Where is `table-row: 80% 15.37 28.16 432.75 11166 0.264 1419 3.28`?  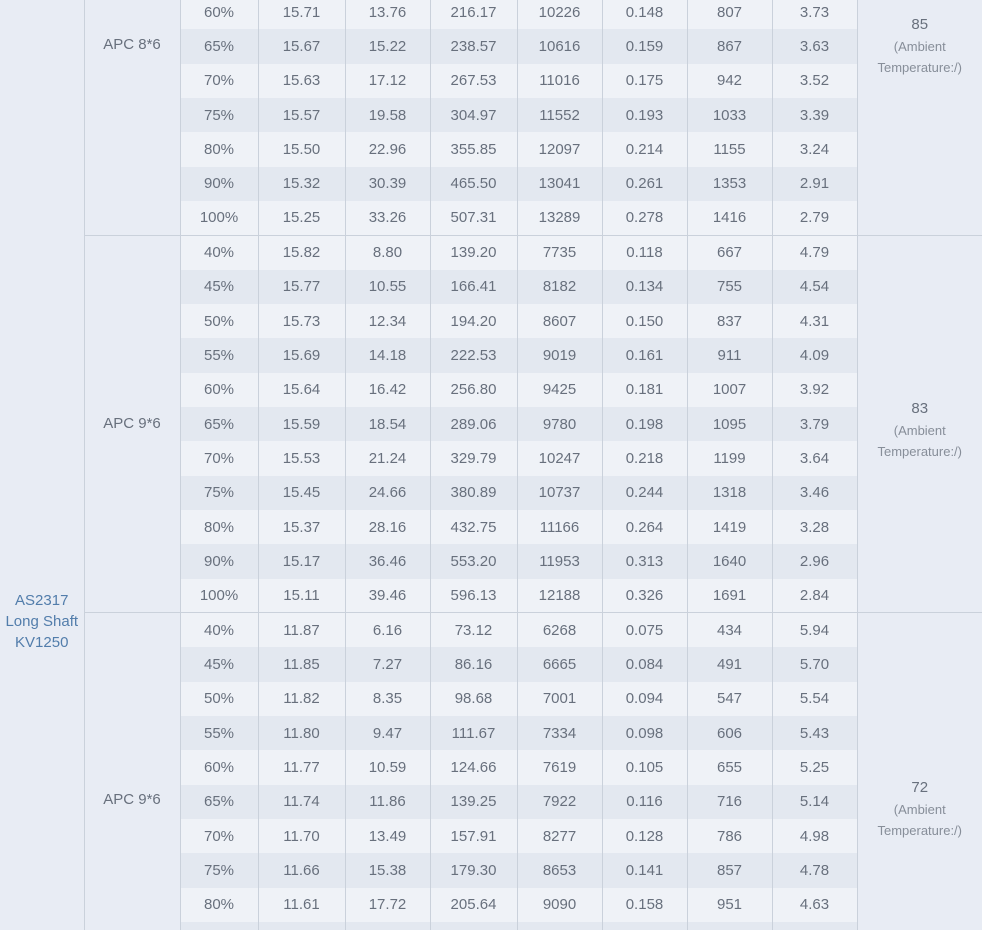
table-row: 80% 15.37 28.16 432.75 11166 0.264 1419 3.28 is located at coordinates (491, 527).